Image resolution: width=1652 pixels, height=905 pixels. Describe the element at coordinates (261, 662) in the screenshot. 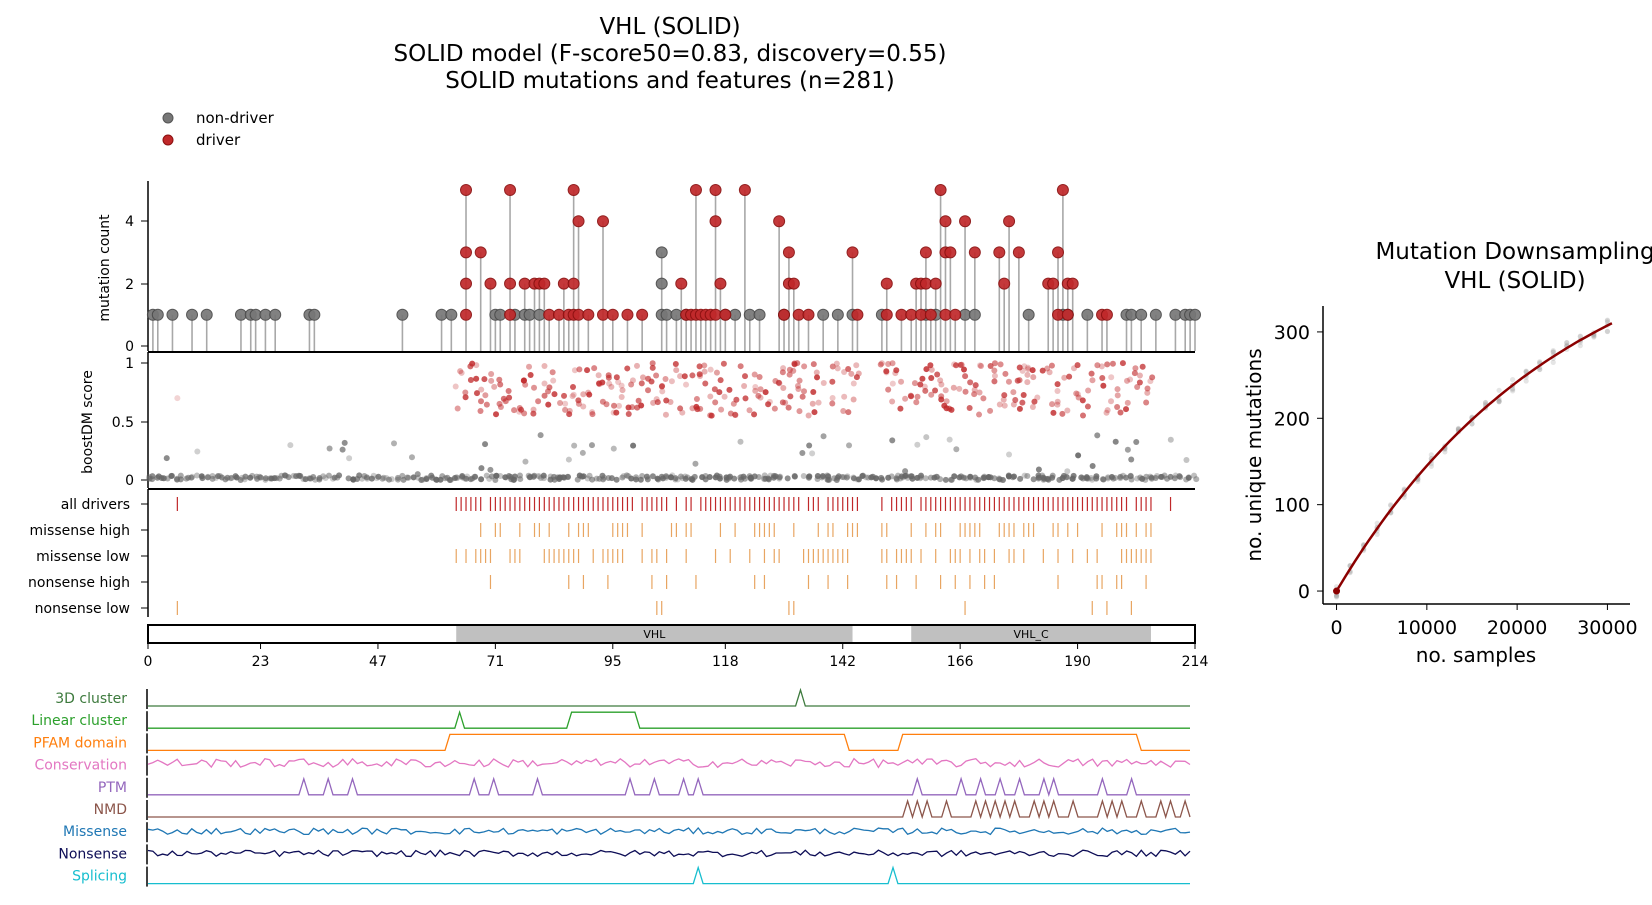

I see `domain-xtick-label: 23` at that location.